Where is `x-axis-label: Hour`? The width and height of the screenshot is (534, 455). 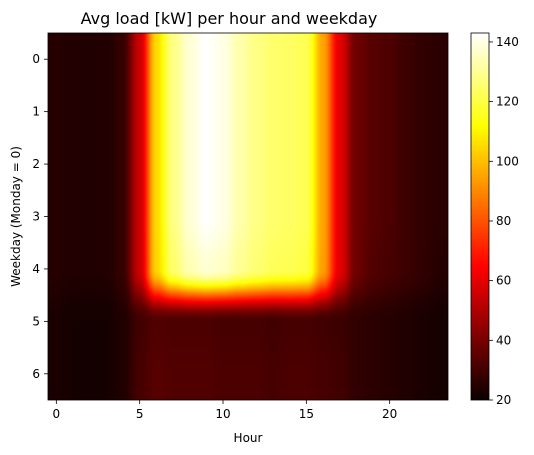
x-axis-label: Hour is located at coordinates (248, 438).